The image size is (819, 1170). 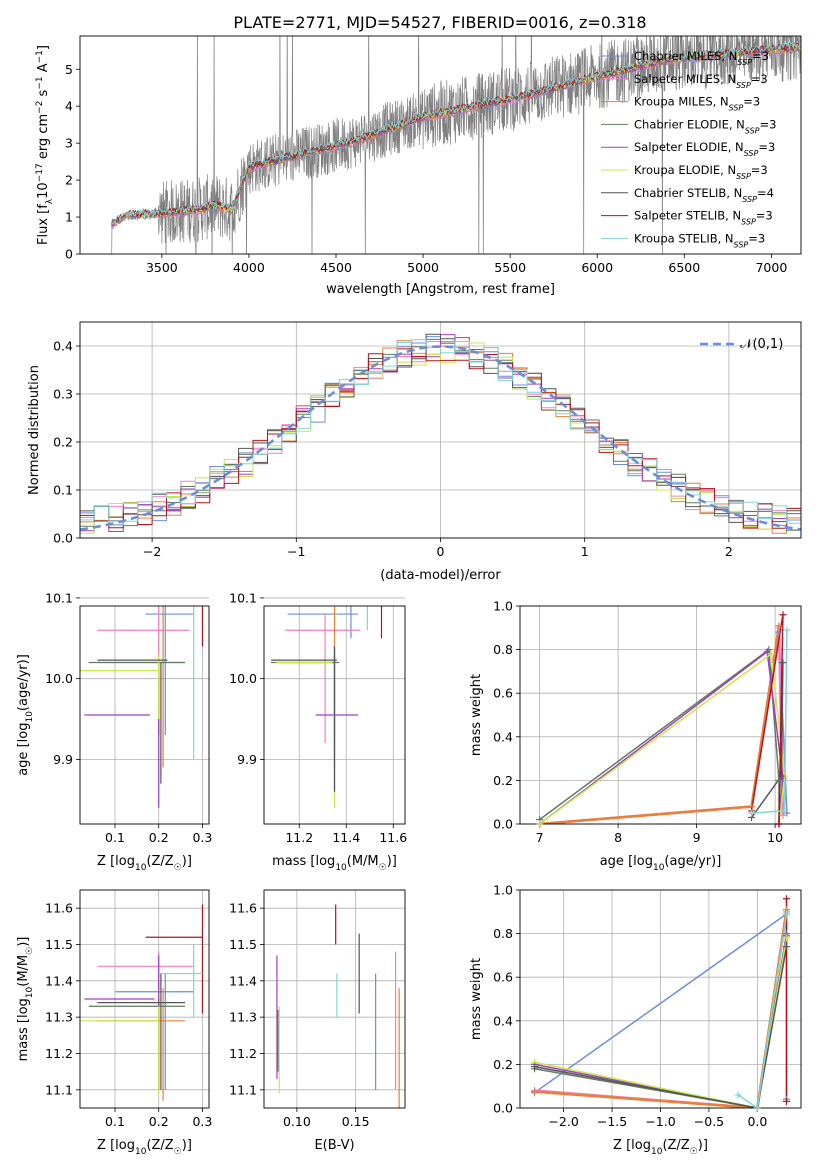 What do you see at coordinates (243, 597) in the screenshot?
I see `mass-age-ytick-label: 10.1` at bounding box center [243, 597].